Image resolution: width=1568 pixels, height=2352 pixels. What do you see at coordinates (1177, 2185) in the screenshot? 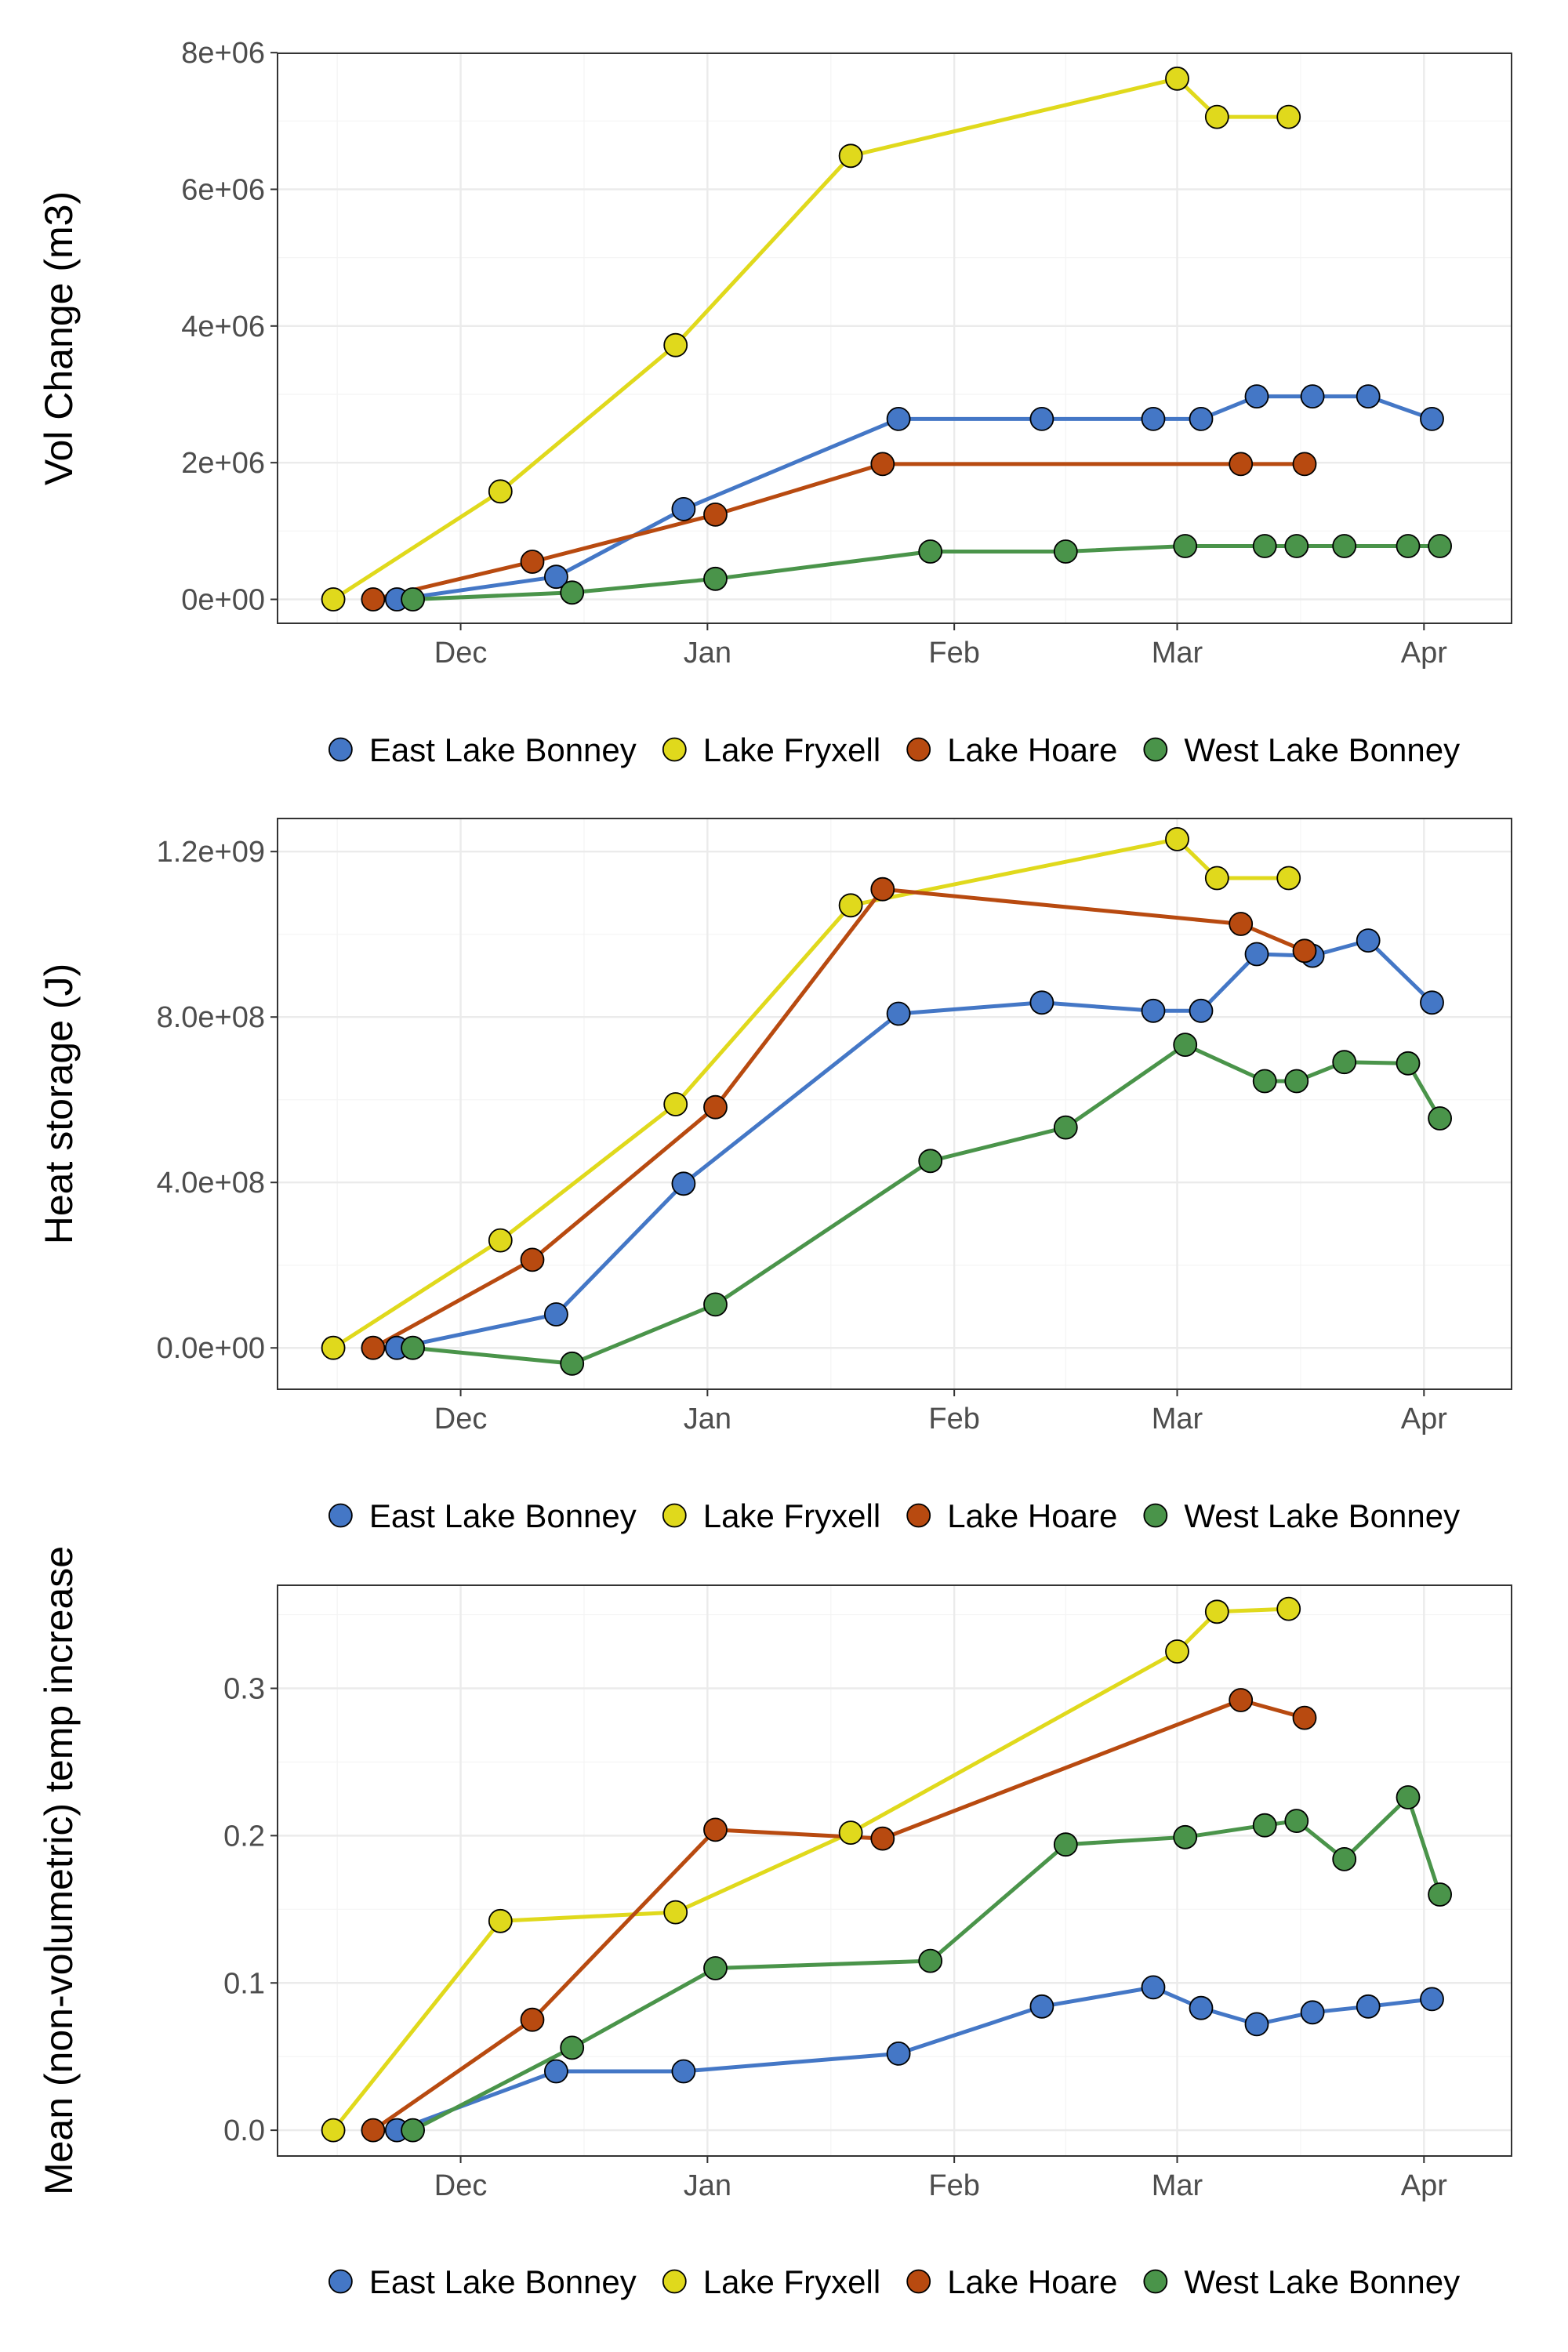
I see `x-tick-label-mar: Mar` at bounding box center [1177, 2185].